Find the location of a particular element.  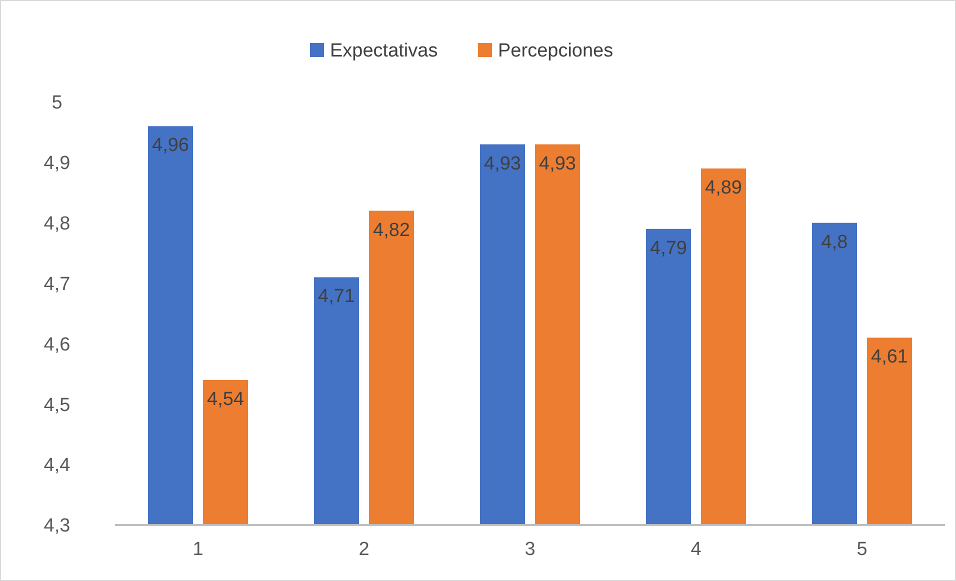

x-tick-label: 2 is located at coordinates (364, 549).